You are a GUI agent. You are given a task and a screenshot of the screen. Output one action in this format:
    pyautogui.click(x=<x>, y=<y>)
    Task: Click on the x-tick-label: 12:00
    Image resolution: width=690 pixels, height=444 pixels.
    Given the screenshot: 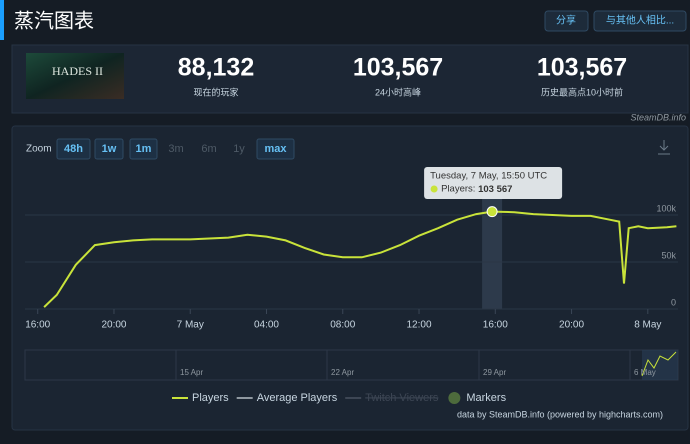 What is the action you would take?
    pyautogui.click(x=419, y=325)
    